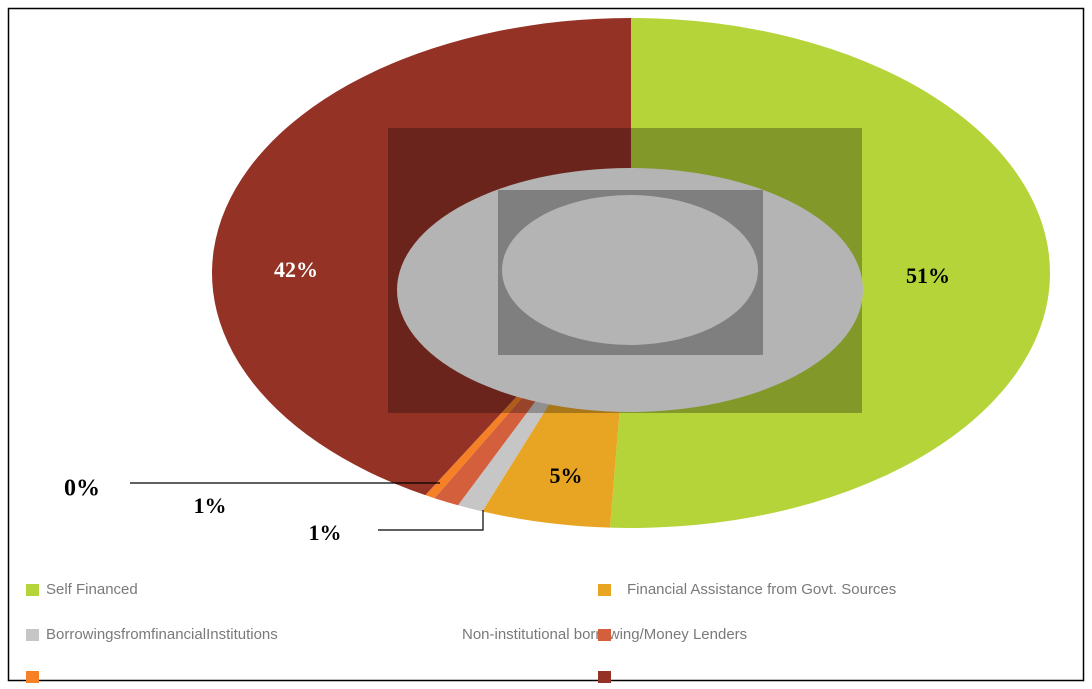 The height and width of the screenshot is (689, 1092). Describe the element at coordinates (92, 589) in the screenshot. I see `legend-label: Self Financed` at that location.